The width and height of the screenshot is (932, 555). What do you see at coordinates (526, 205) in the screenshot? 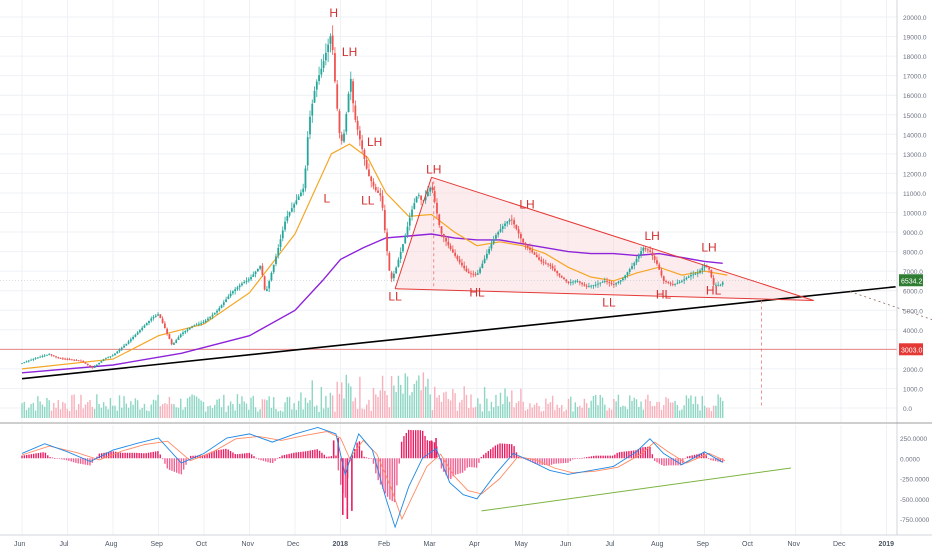
I see `pattern-label-lh: LH` at bounding box center [526, 205].